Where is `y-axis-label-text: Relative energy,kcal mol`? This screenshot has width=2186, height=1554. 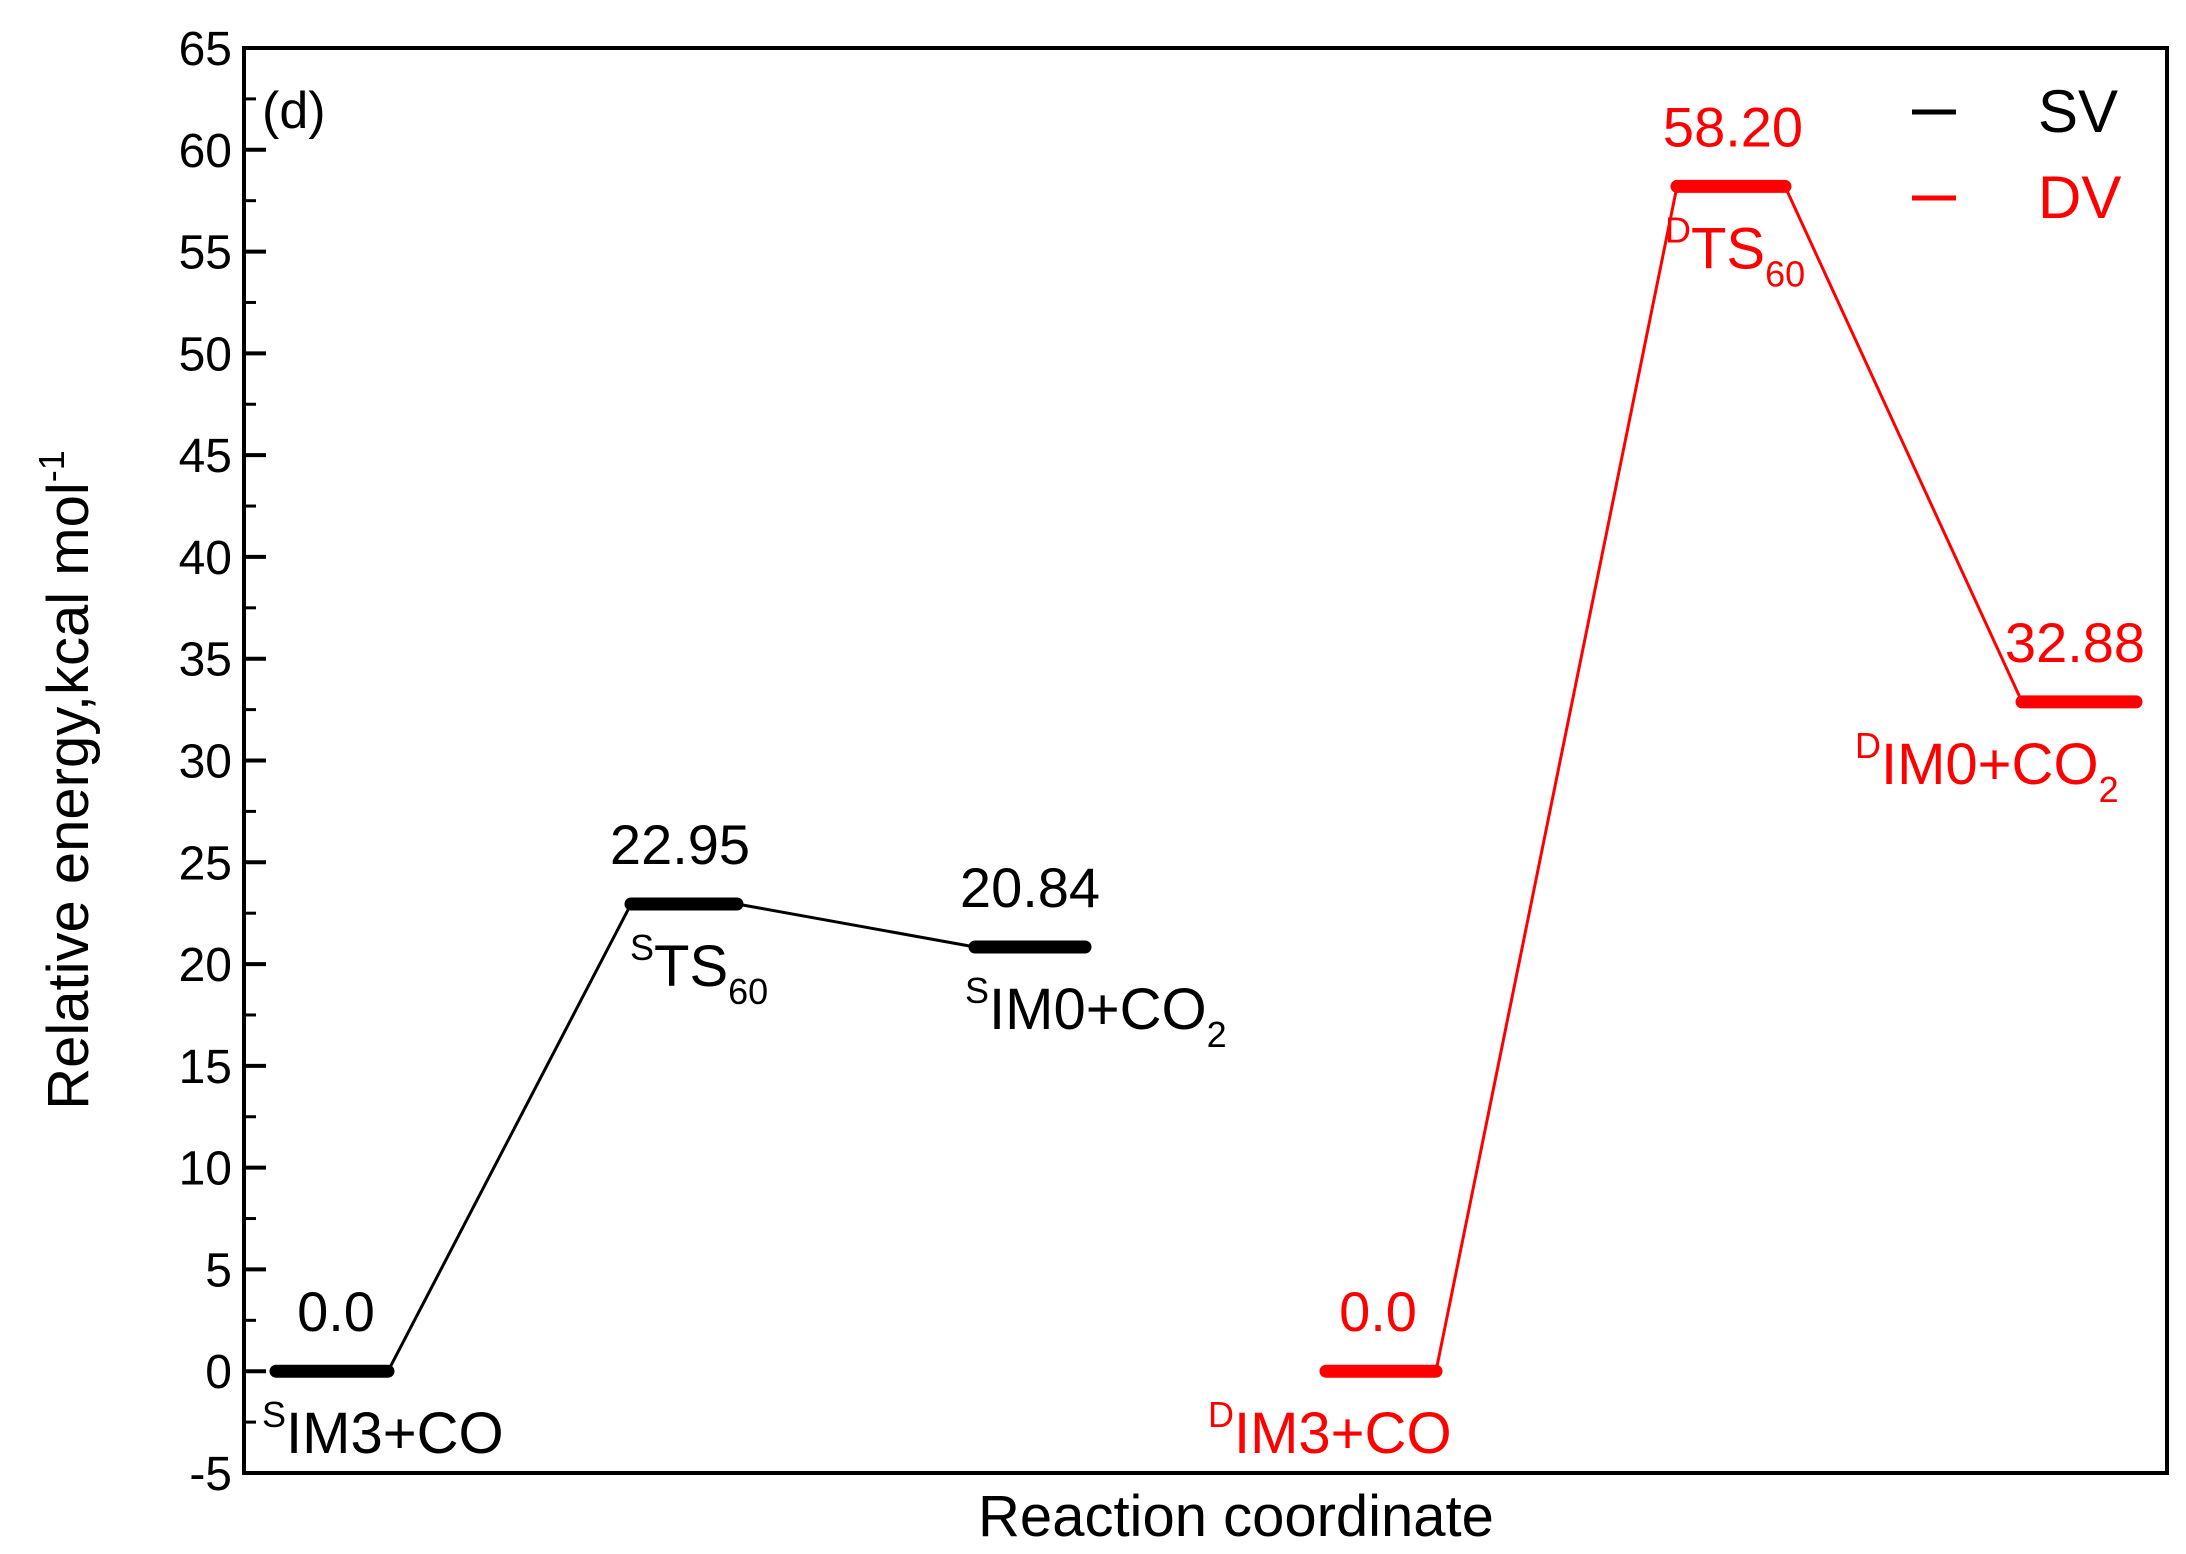 y-axis-label-text: Relative energy,kcal mol is located at coordinates (68, 796).